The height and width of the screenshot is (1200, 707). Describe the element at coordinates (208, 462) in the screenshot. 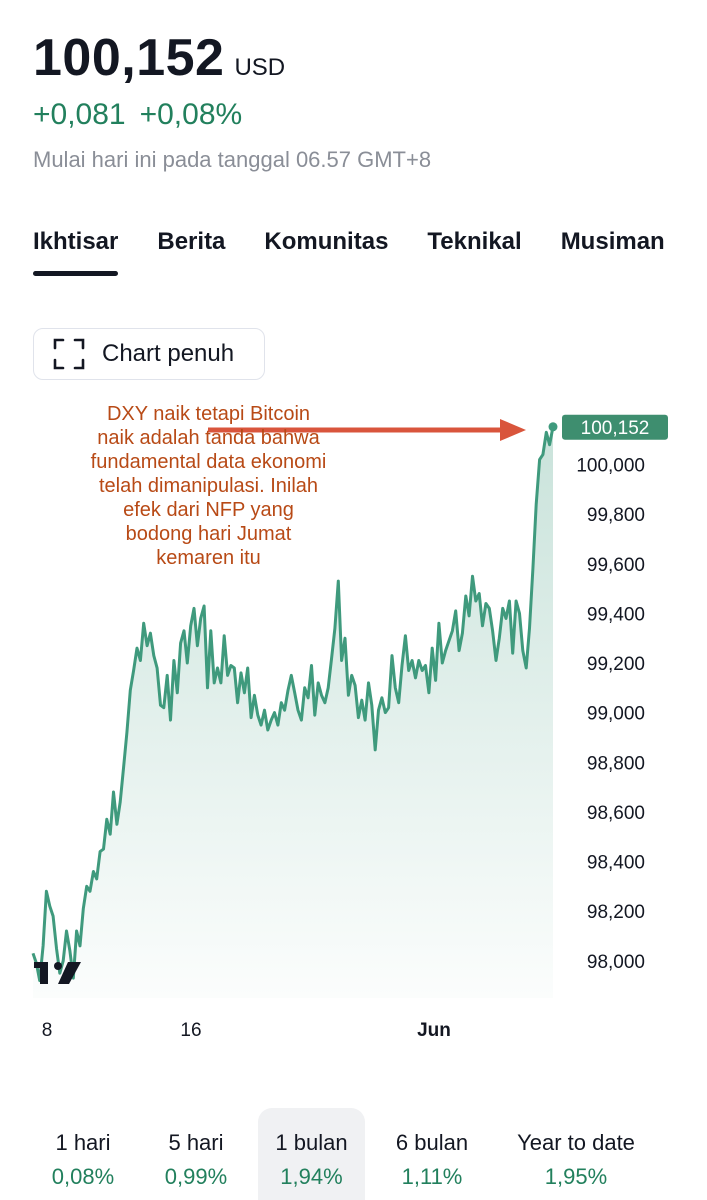

I see `annotation-line: fundamental data ekonomi` at that location.